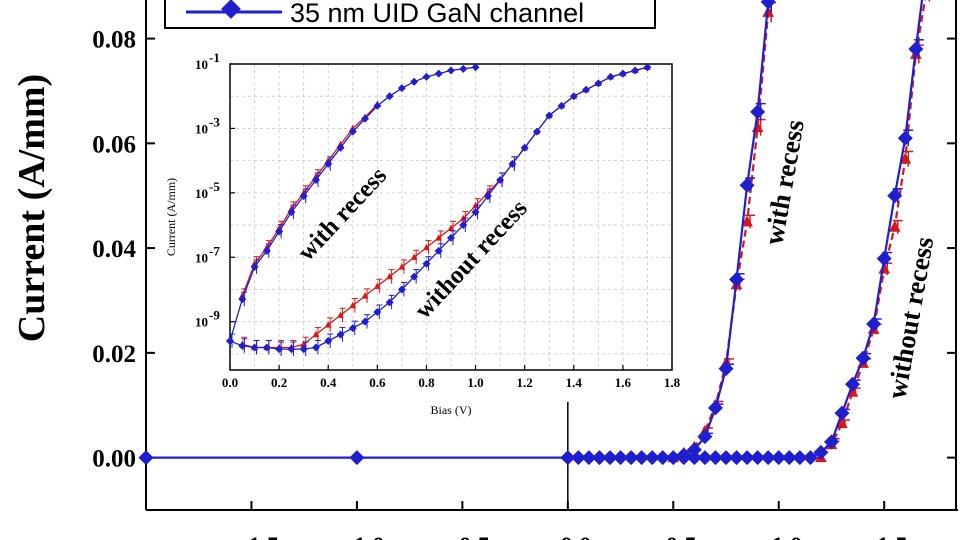 The width and height of the screenshot is (960, 540). I want to click on inset-y-tick-exponent: -1, so click(214, 57).